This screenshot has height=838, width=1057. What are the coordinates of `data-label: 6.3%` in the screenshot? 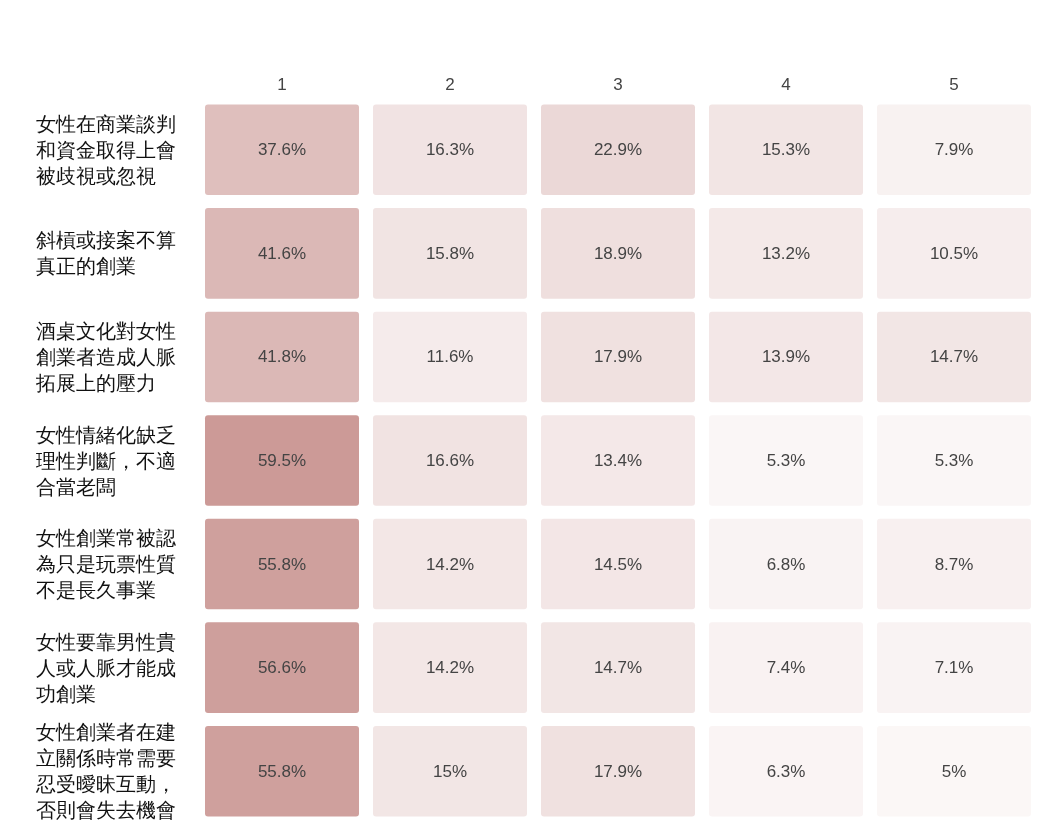 It's located at (786, 771).